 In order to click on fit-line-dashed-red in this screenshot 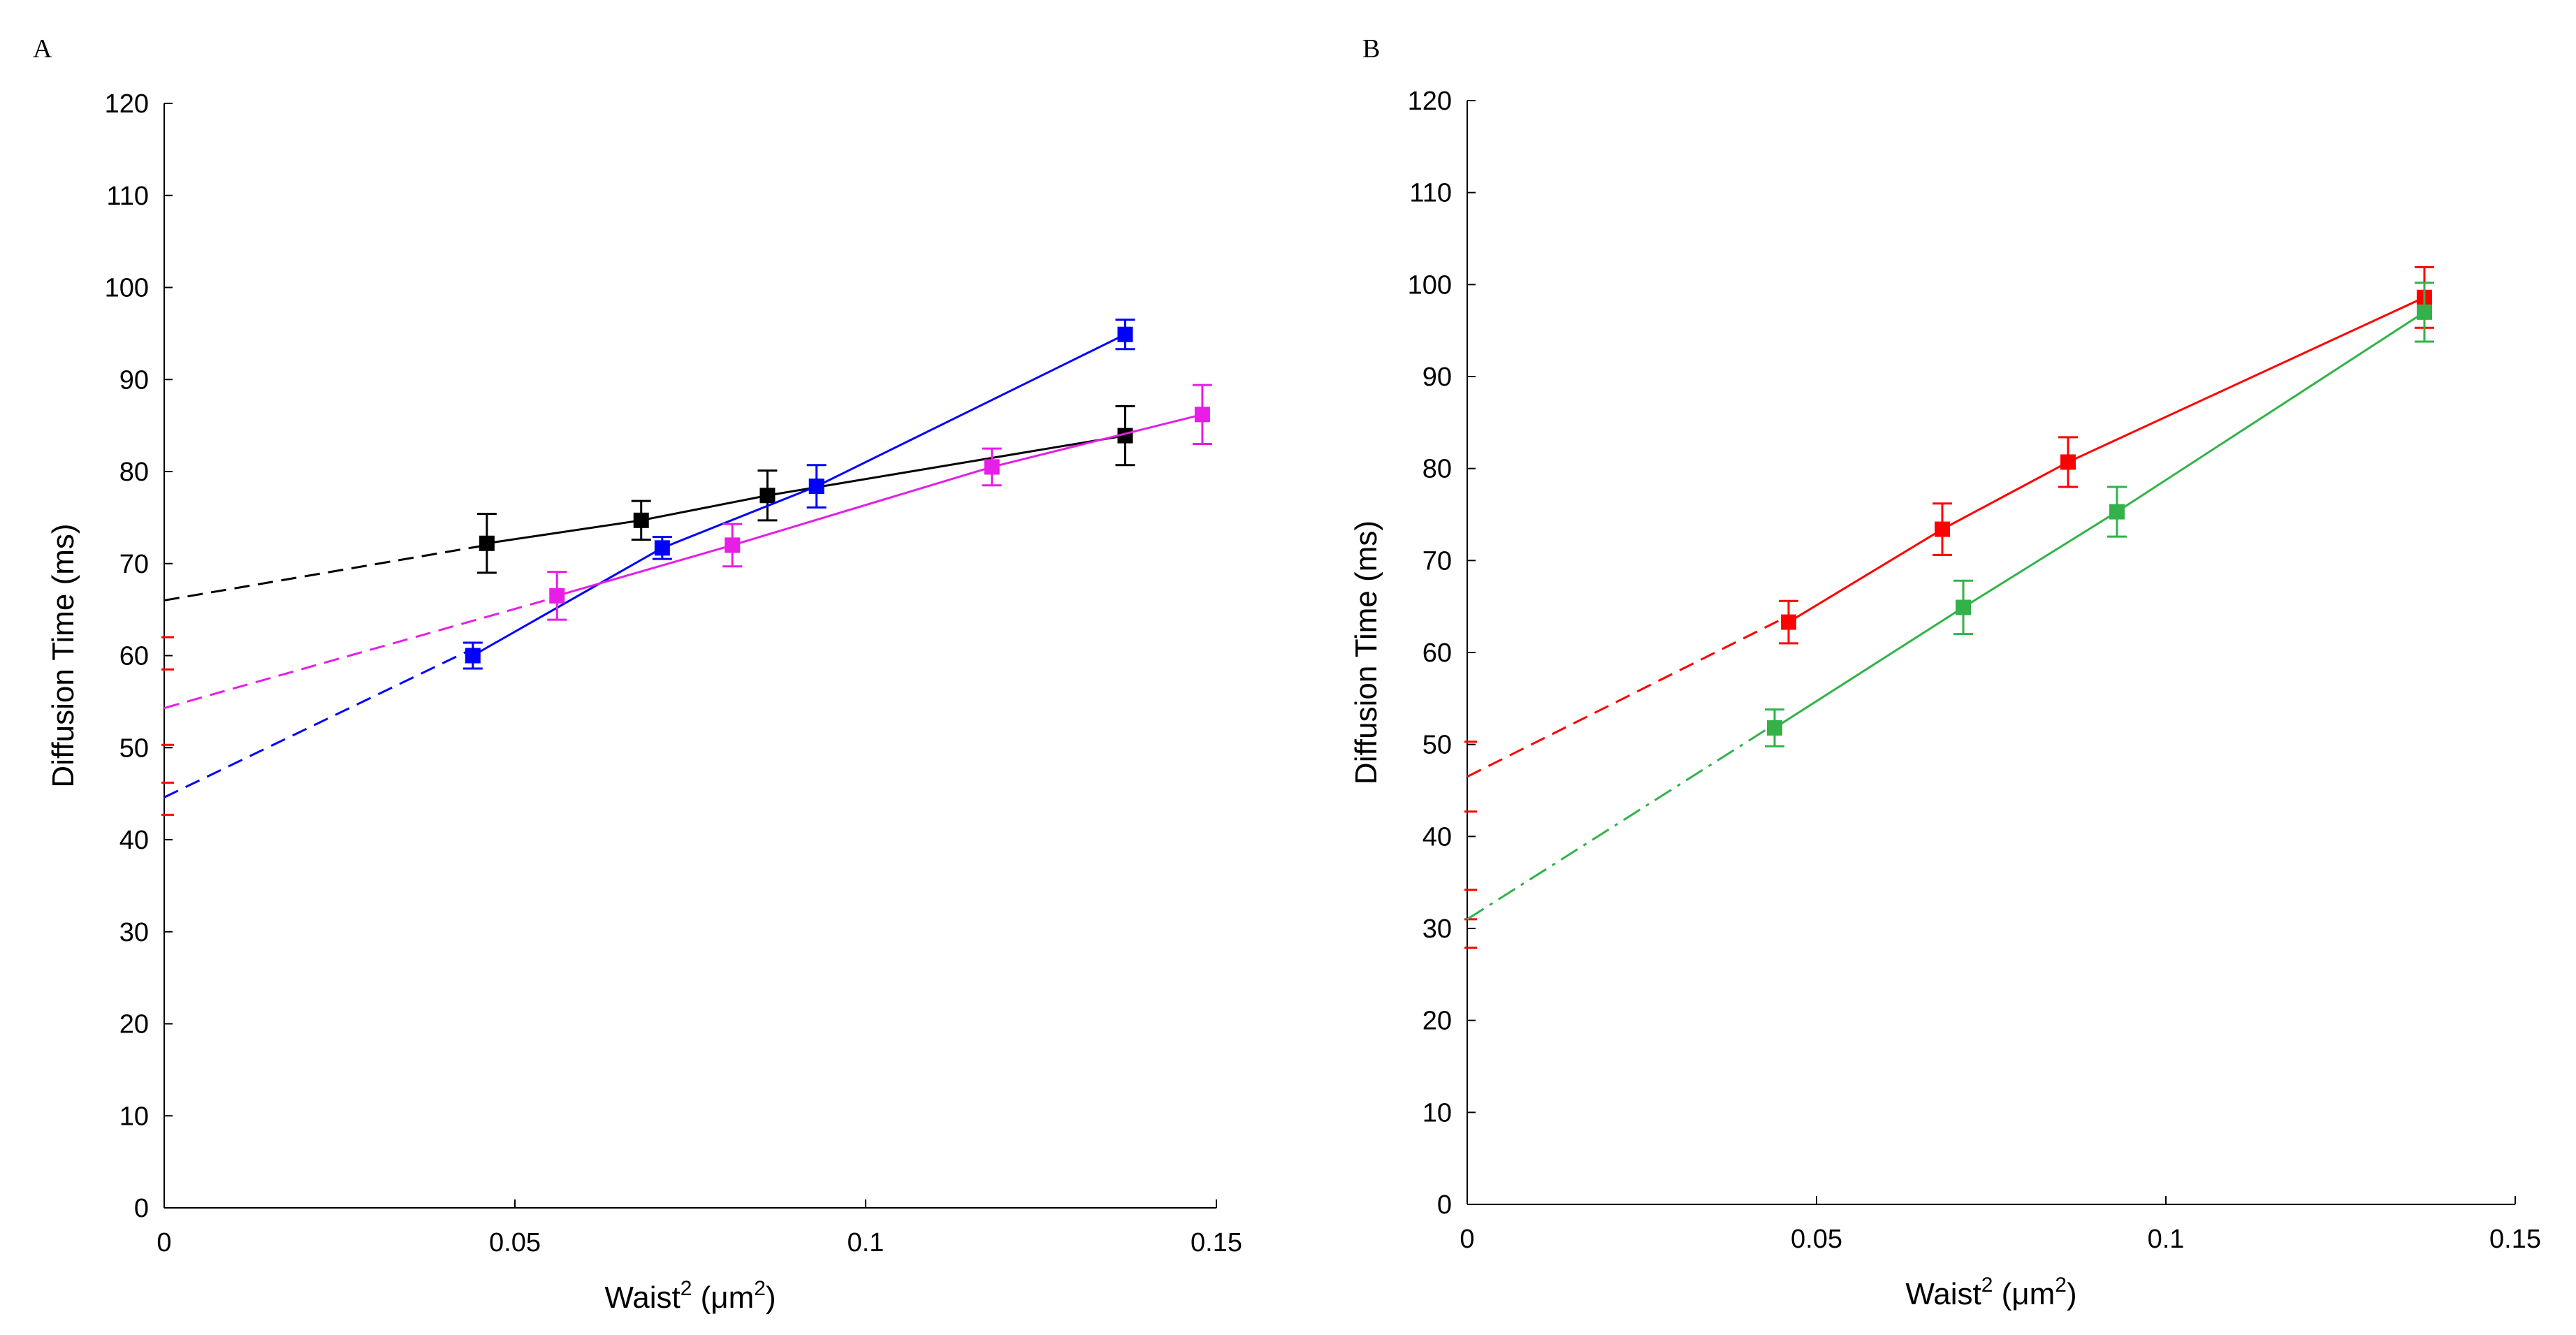, I will do `click(1628, 696)`.